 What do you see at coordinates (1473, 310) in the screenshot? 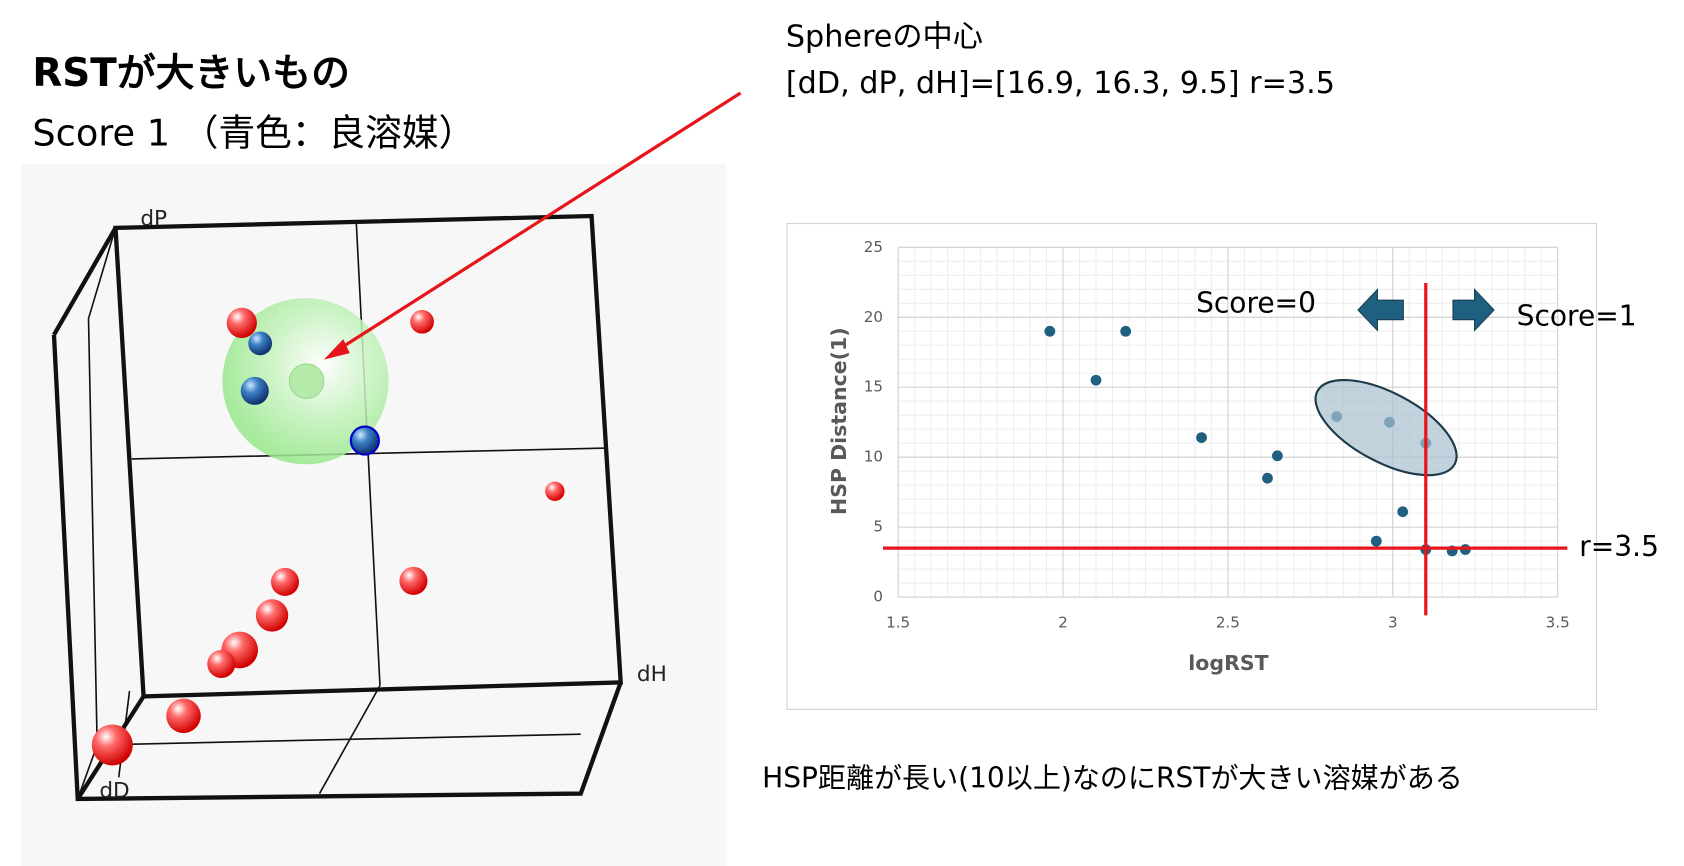
I see `right-arrow` at bounding box center [1473, 310].